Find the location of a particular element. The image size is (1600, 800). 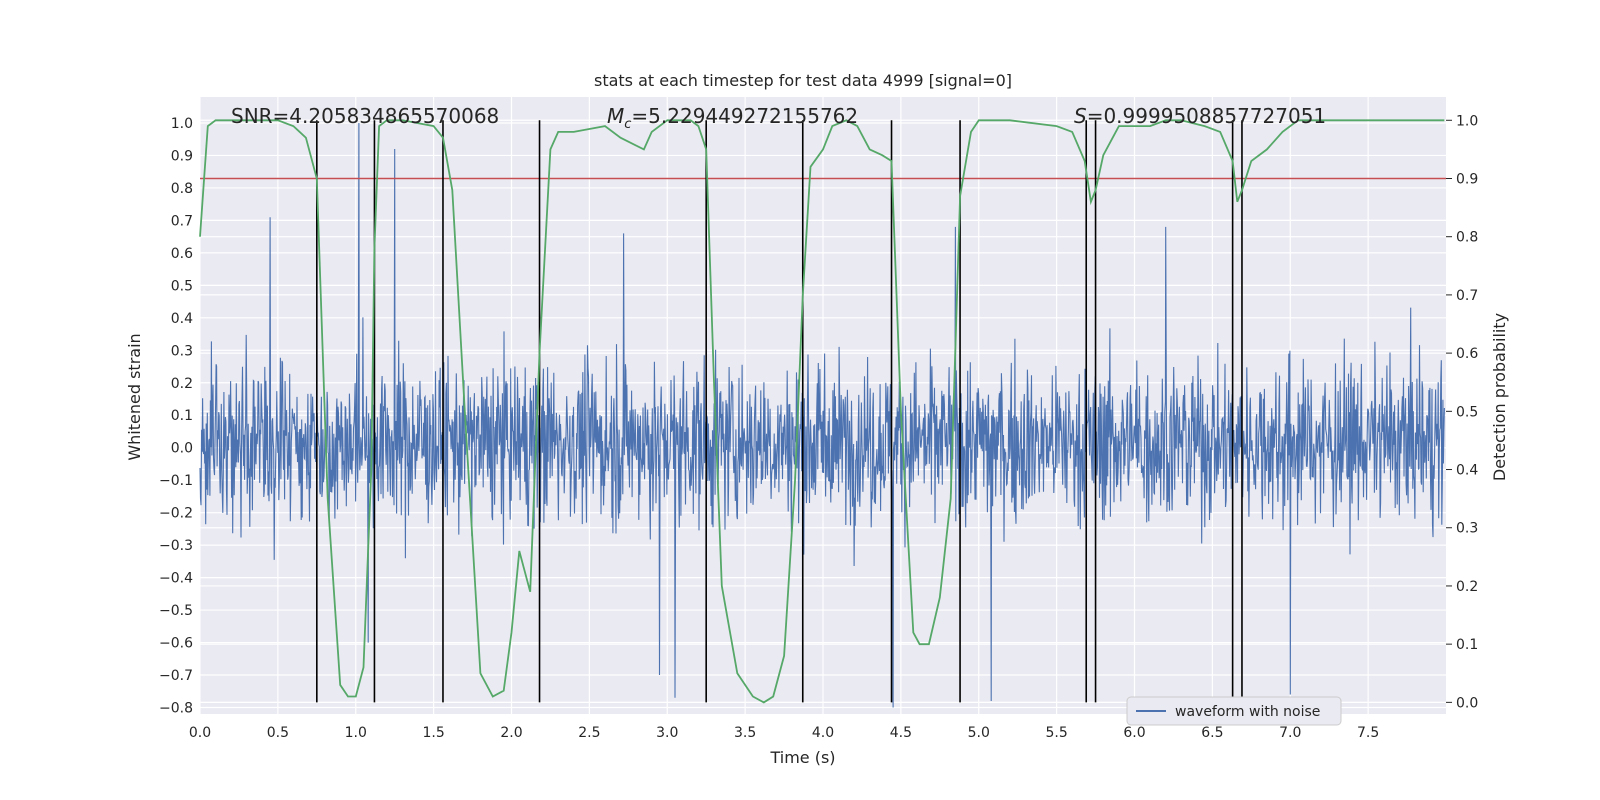

y-right-tick-labels: 1.0 0.9 0.8 0.7 0.6 0.5 0.4 0.3 0.2 0.1 0.0 is located at coordinates (1462, 412).